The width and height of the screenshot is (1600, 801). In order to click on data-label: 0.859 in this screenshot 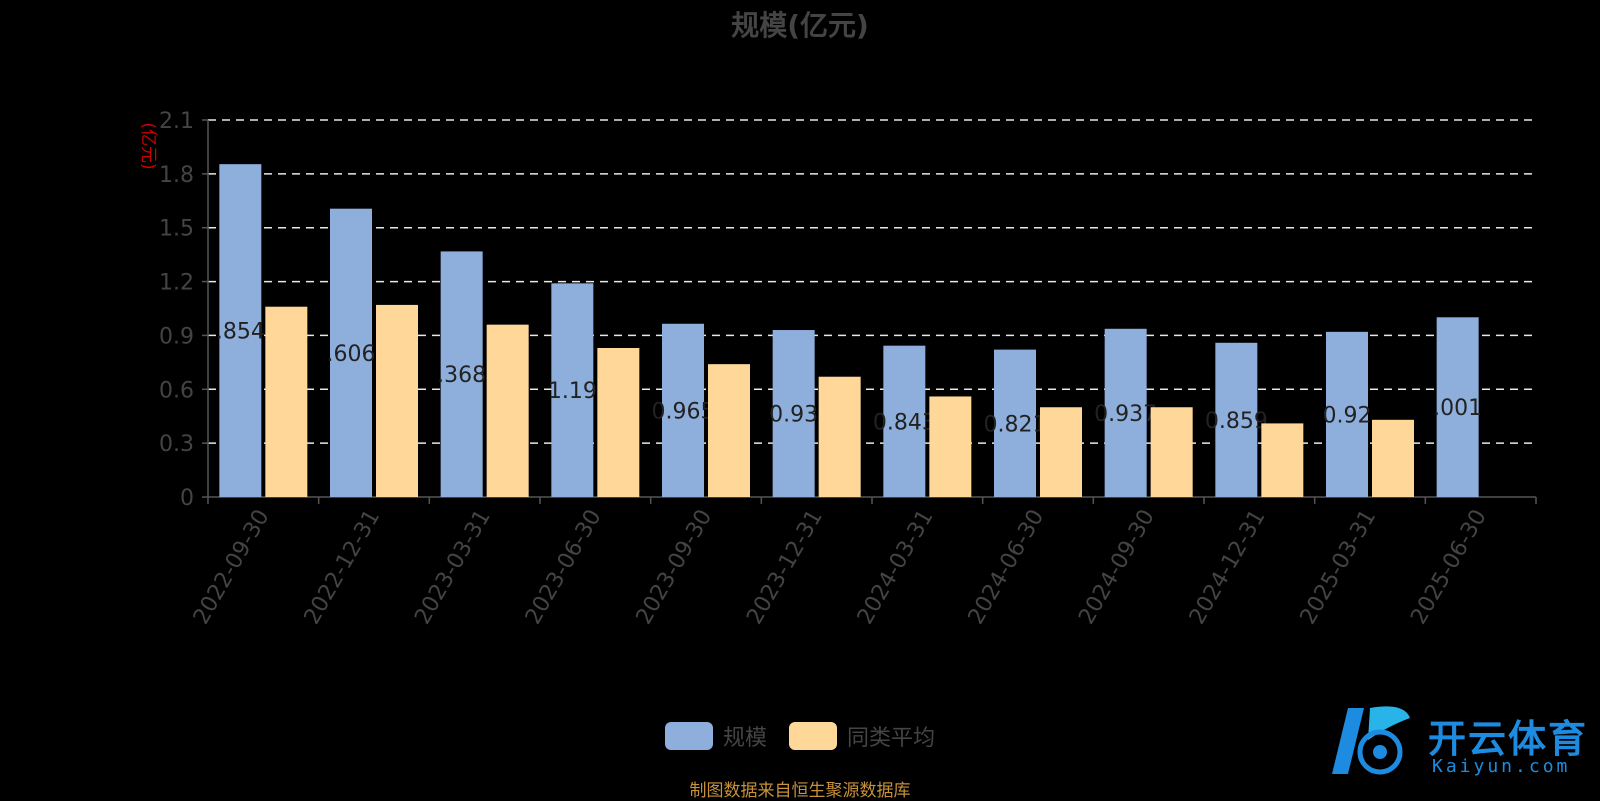, I will do `click(1236, 421)`.